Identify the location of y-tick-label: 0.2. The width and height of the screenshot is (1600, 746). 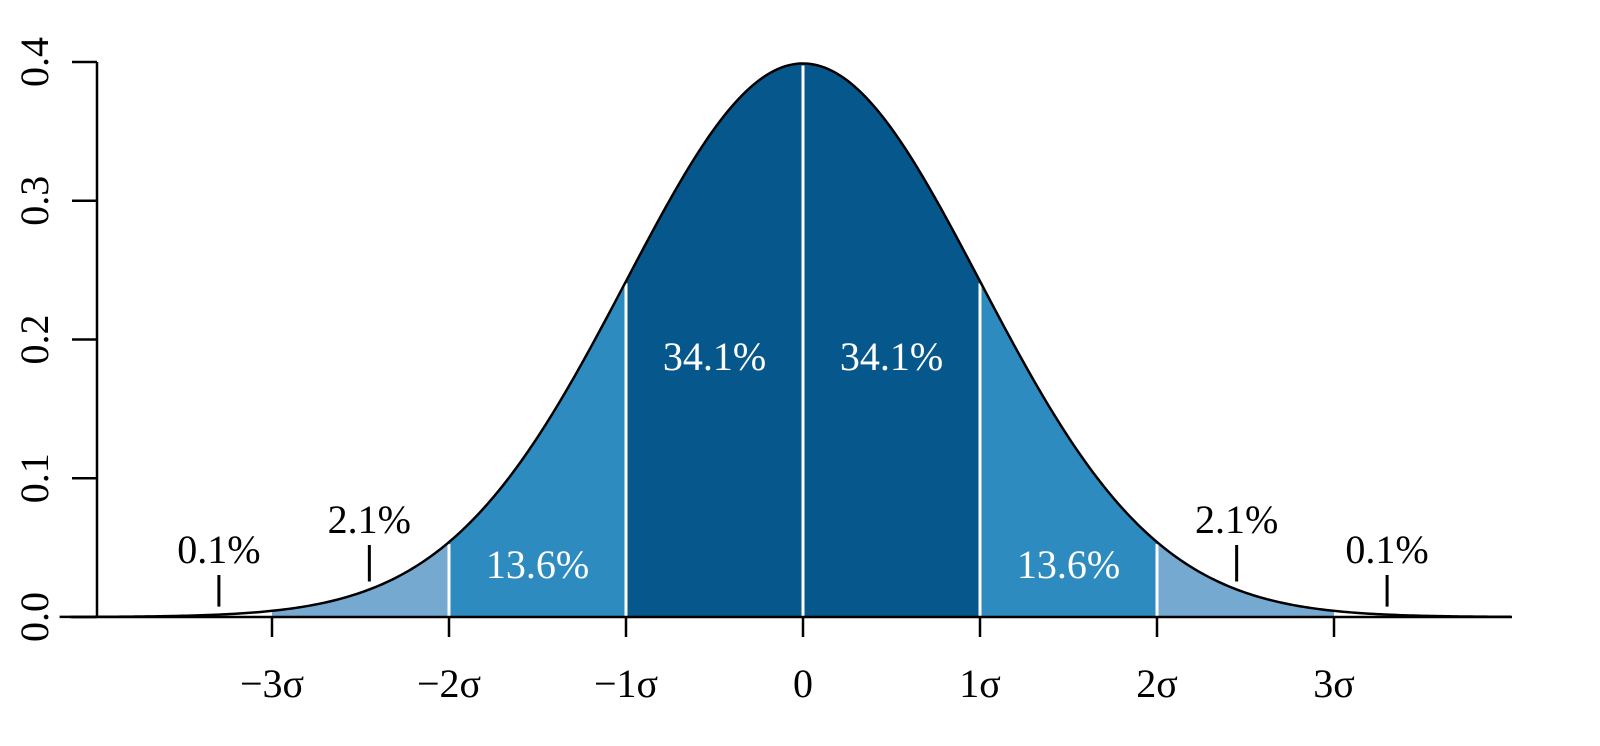
(34, 340).